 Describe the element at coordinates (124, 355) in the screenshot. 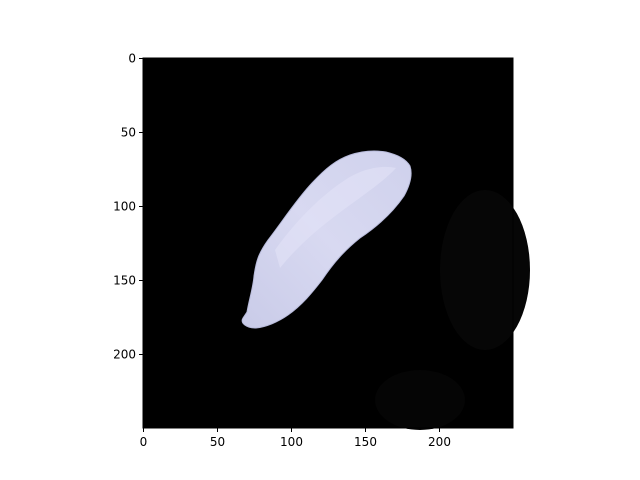

I see `y-tick-label: 200` at that location.